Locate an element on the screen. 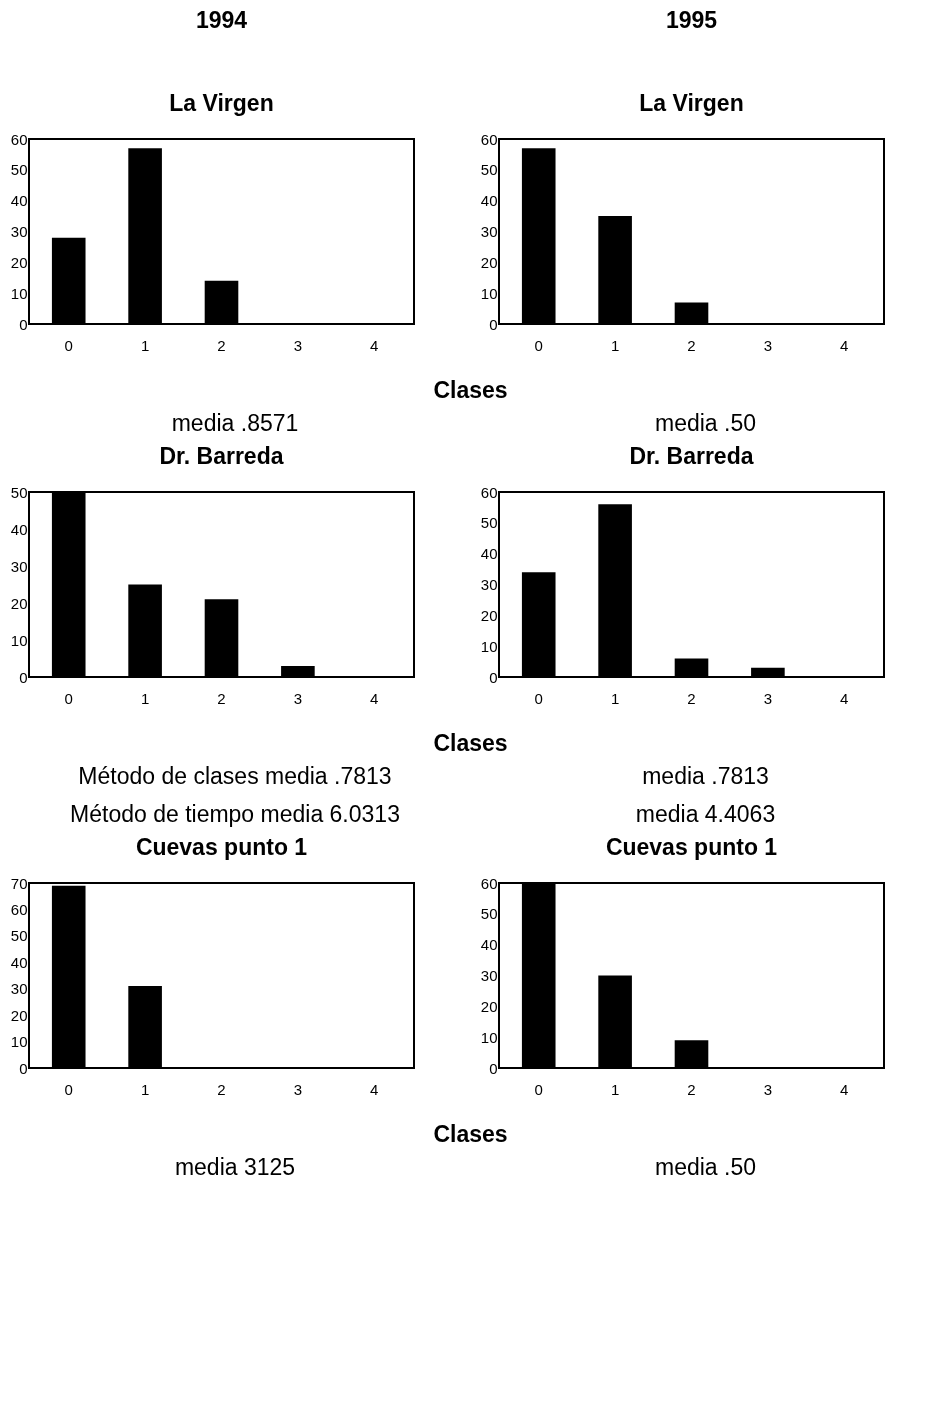 Image resolution: width=941 pixels, height=1404 pixels. text: media 4.4063 is located at coordinates (705, 814).